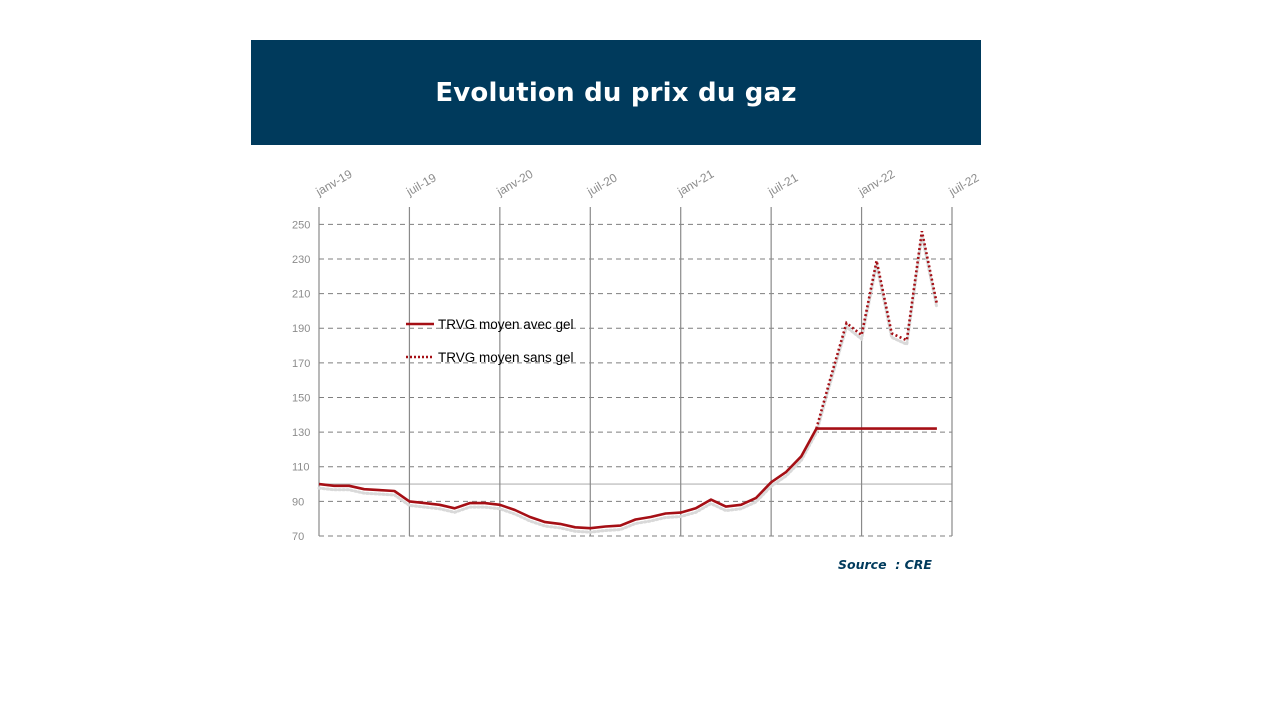 This screenshot has width=1280, height=720. What do you see at coordinates (964, 184) in the screenshot?
I see `x-tick-label: juil-22` at bounding box center [964, 184].